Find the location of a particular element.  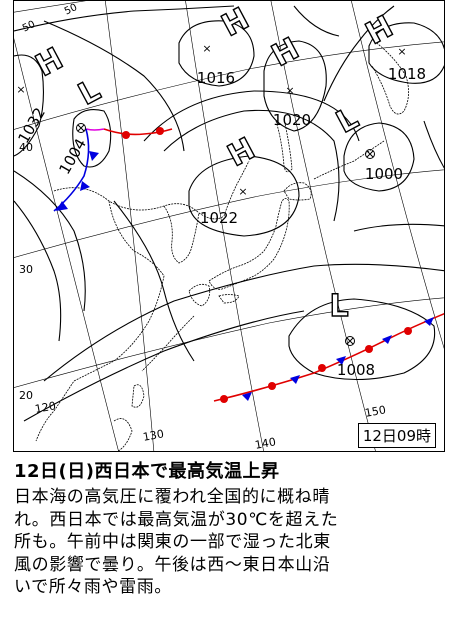

forecast-line: 風の影響で曇り。午後は西～東日本山沿 is located at coordinates (172, 564).